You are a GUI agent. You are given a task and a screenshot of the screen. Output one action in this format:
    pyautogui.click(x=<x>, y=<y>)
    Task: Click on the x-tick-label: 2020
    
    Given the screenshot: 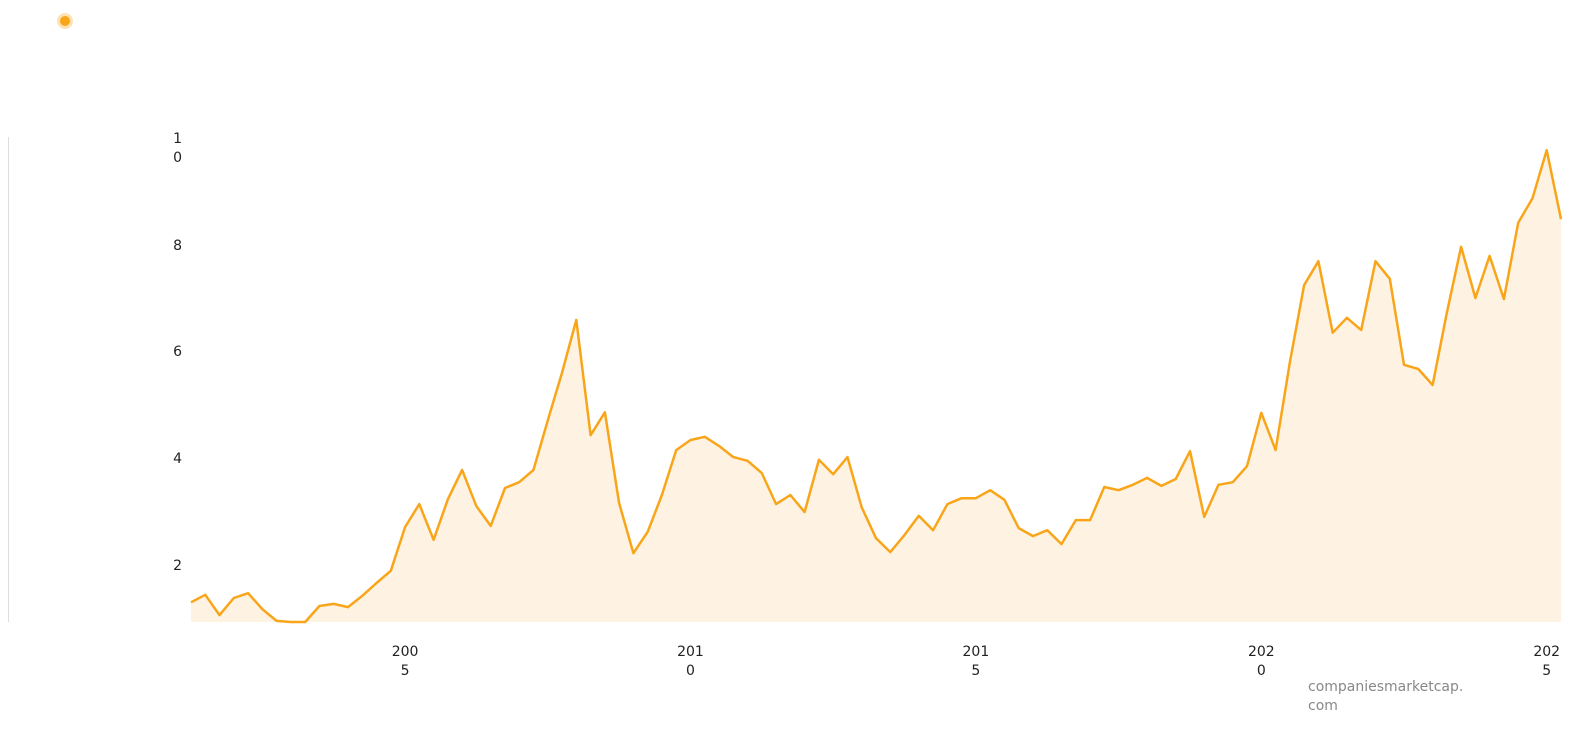 What is the action you would take?
    pyautogui.click(x=1261, y=661)
    